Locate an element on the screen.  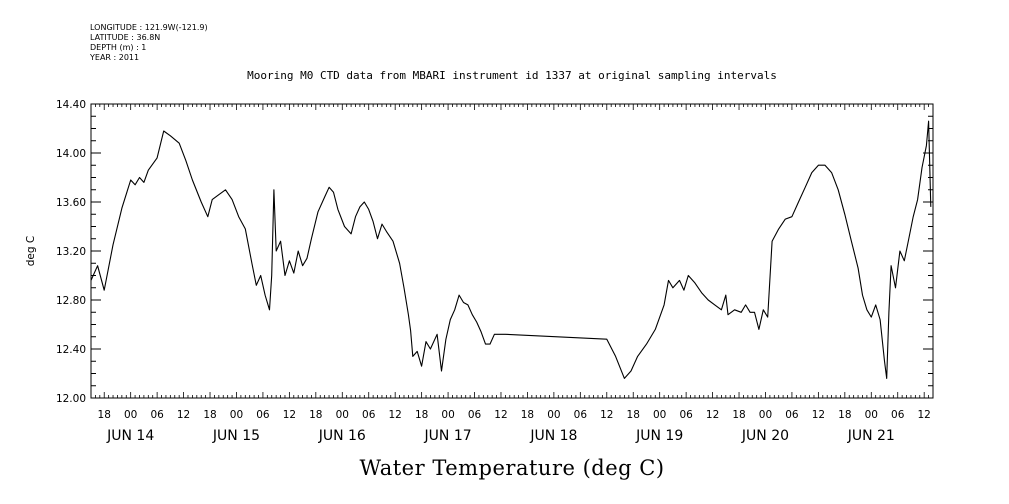
meta-latitude: LATITUDE : 36.8N is located at coordinates (125, 37).